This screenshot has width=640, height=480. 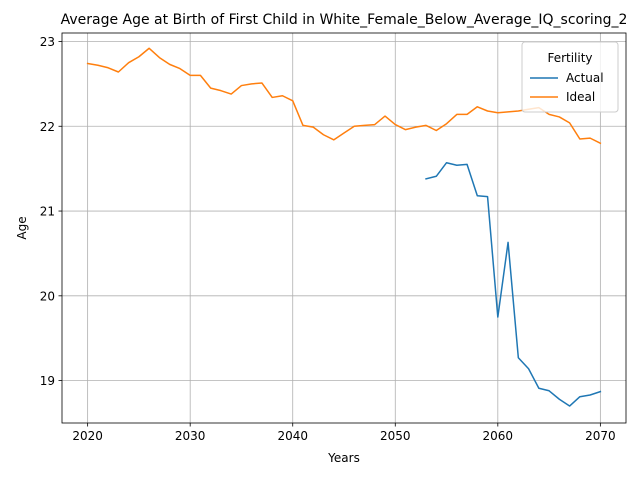 What do you see at coordinates (498, 436) in the screenshot?
I see `x-tick-label: 2060` at bounding box center [498, 436].